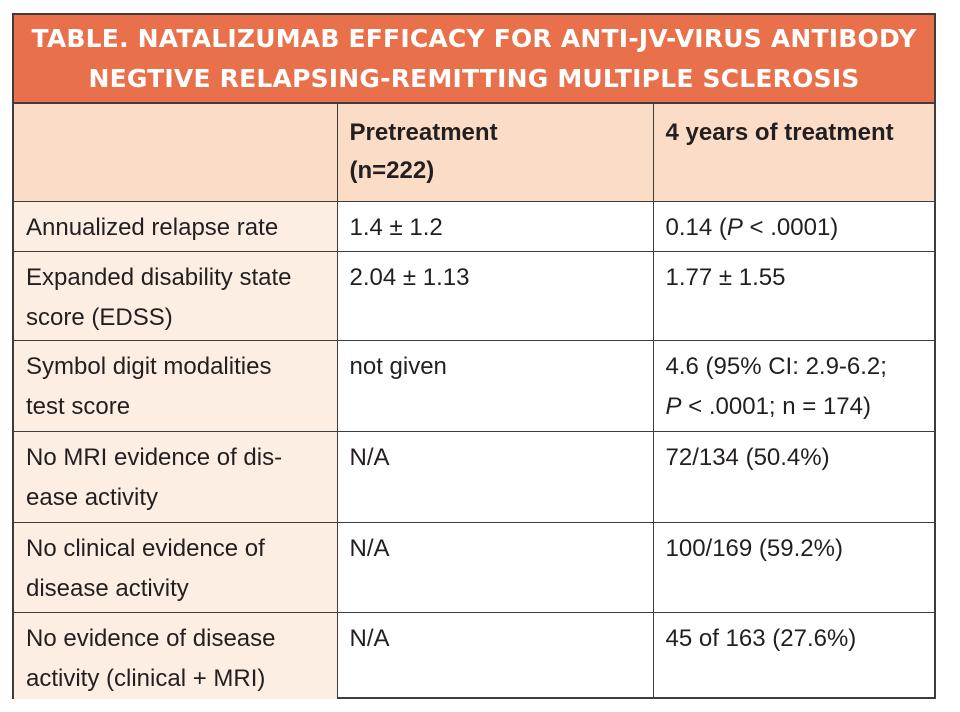  Describe the element at coordinates (776, 366) in the screenshot. I see `treatment-value: 4.6 (95% CI: 2.9-6.2;` at that location.